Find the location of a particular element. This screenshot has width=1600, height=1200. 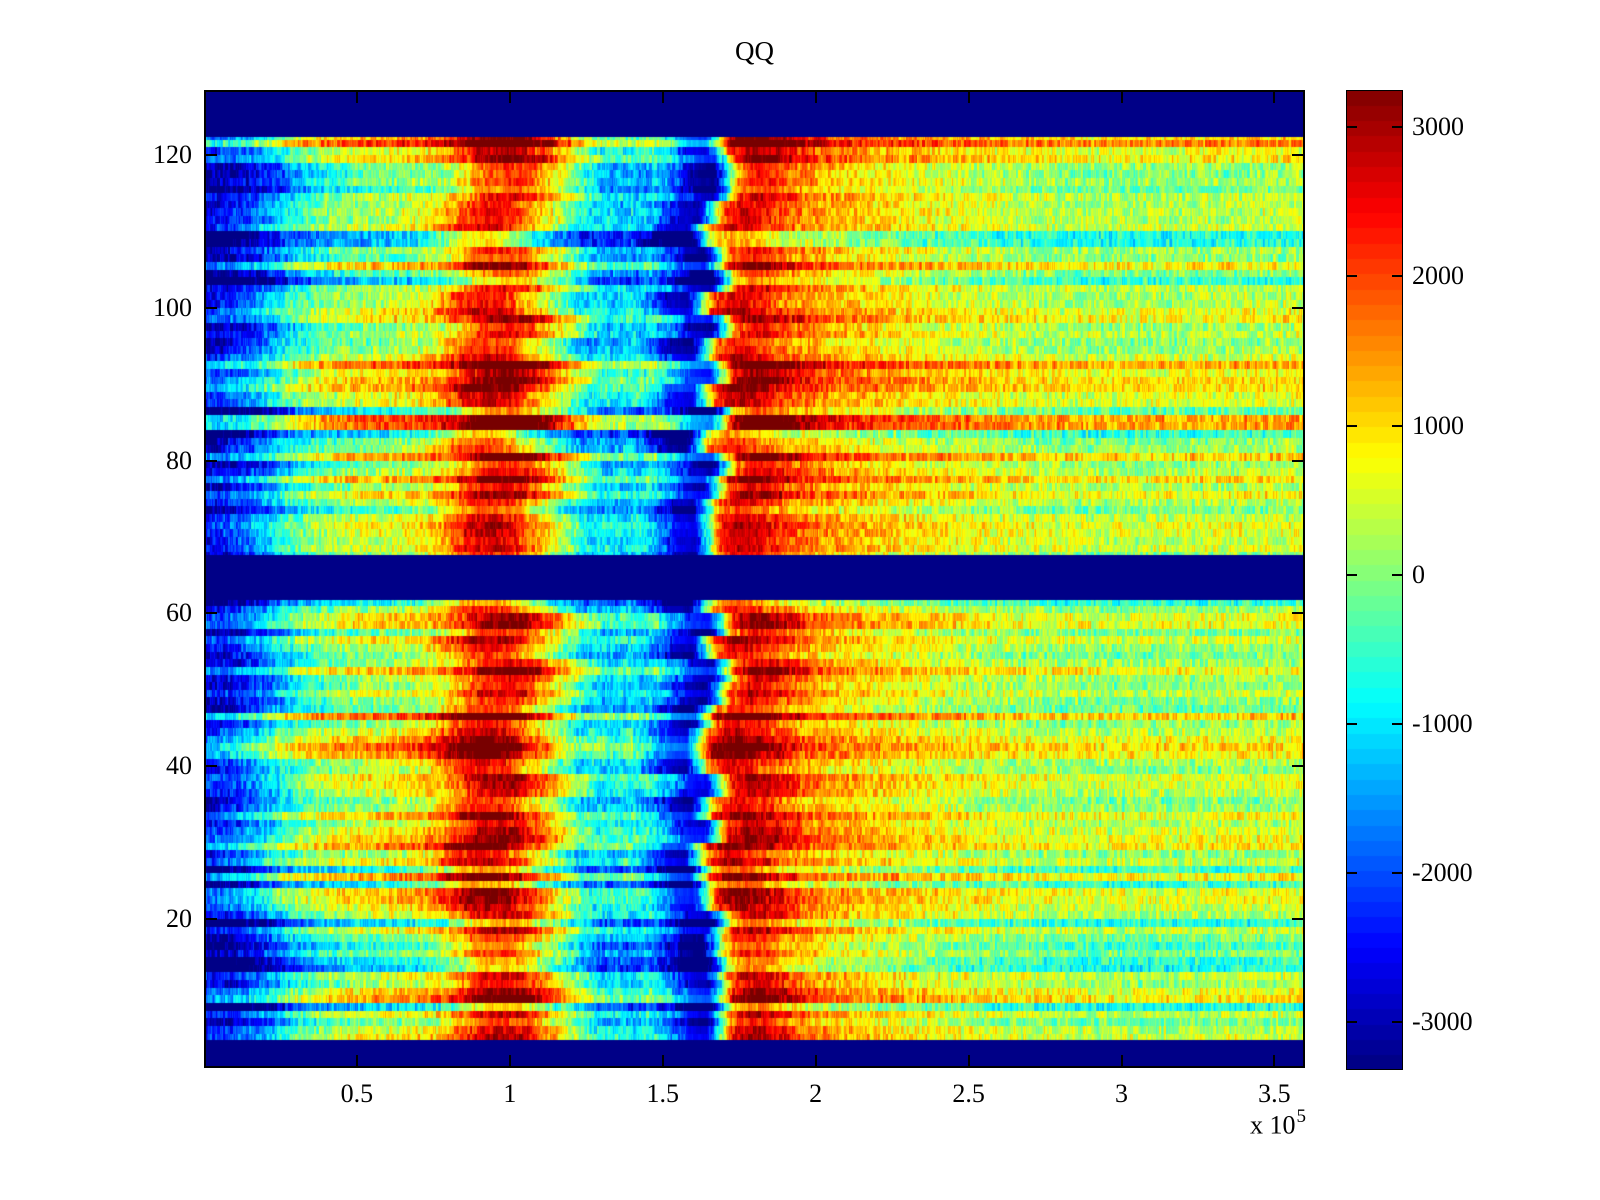

colorbar-tick-label: -1000 is located at coordinates (1442, 723).